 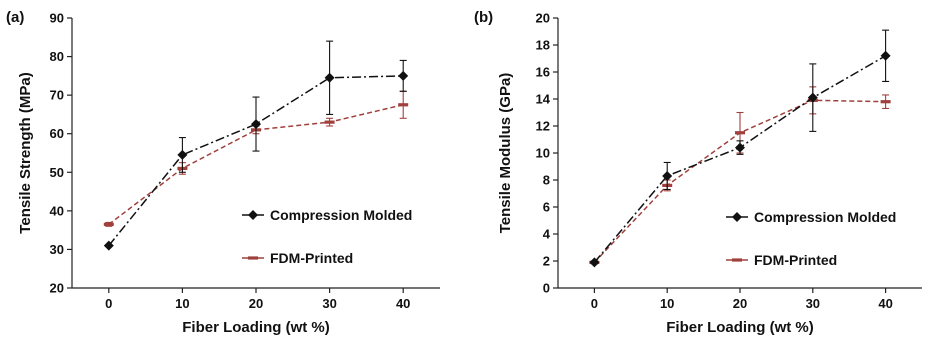 What do you see at coordinates (483, 17) in the screenshot?
I see `panel-label: (b)` at bounding box center [483, 17].